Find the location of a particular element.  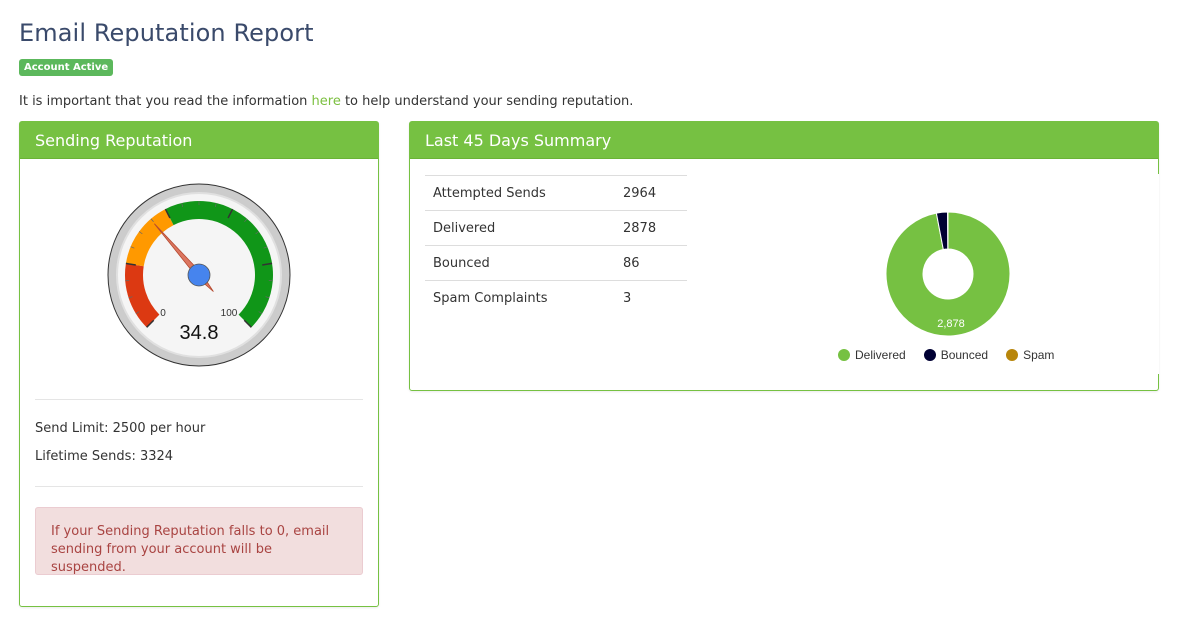

send-limit: Send Limit: 2500 per hour is located at coordinates (120, 428).